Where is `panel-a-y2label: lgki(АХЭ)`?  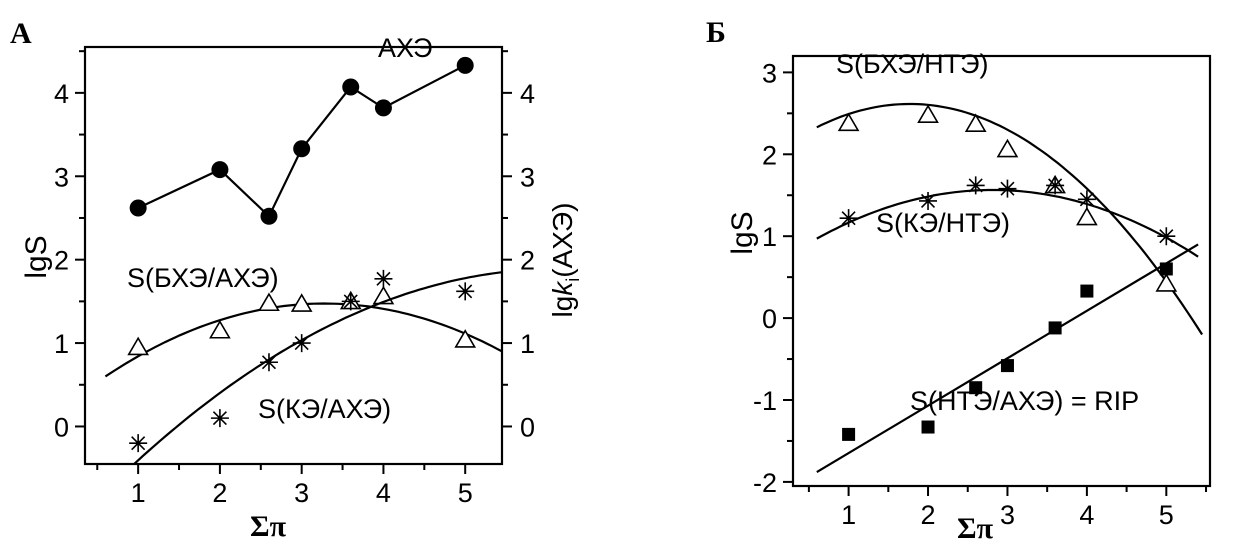 panel-a-y2label: lgki(АХЭ) is located at coordinates (565, 260).